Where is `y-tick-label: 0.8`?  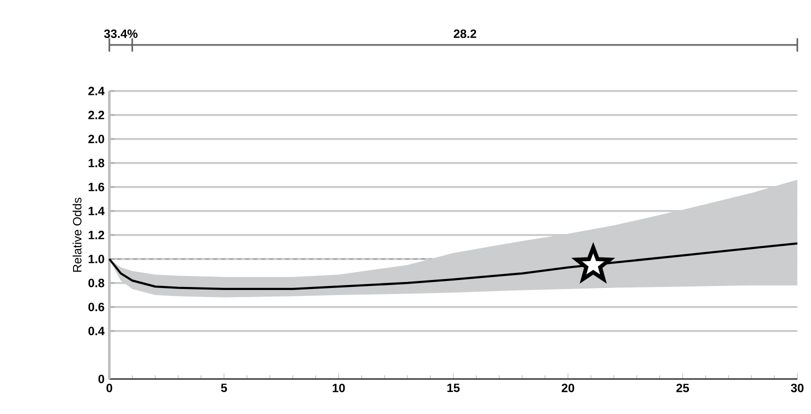
y-tick-label: 0.8 is located at coordinates (96, 283).